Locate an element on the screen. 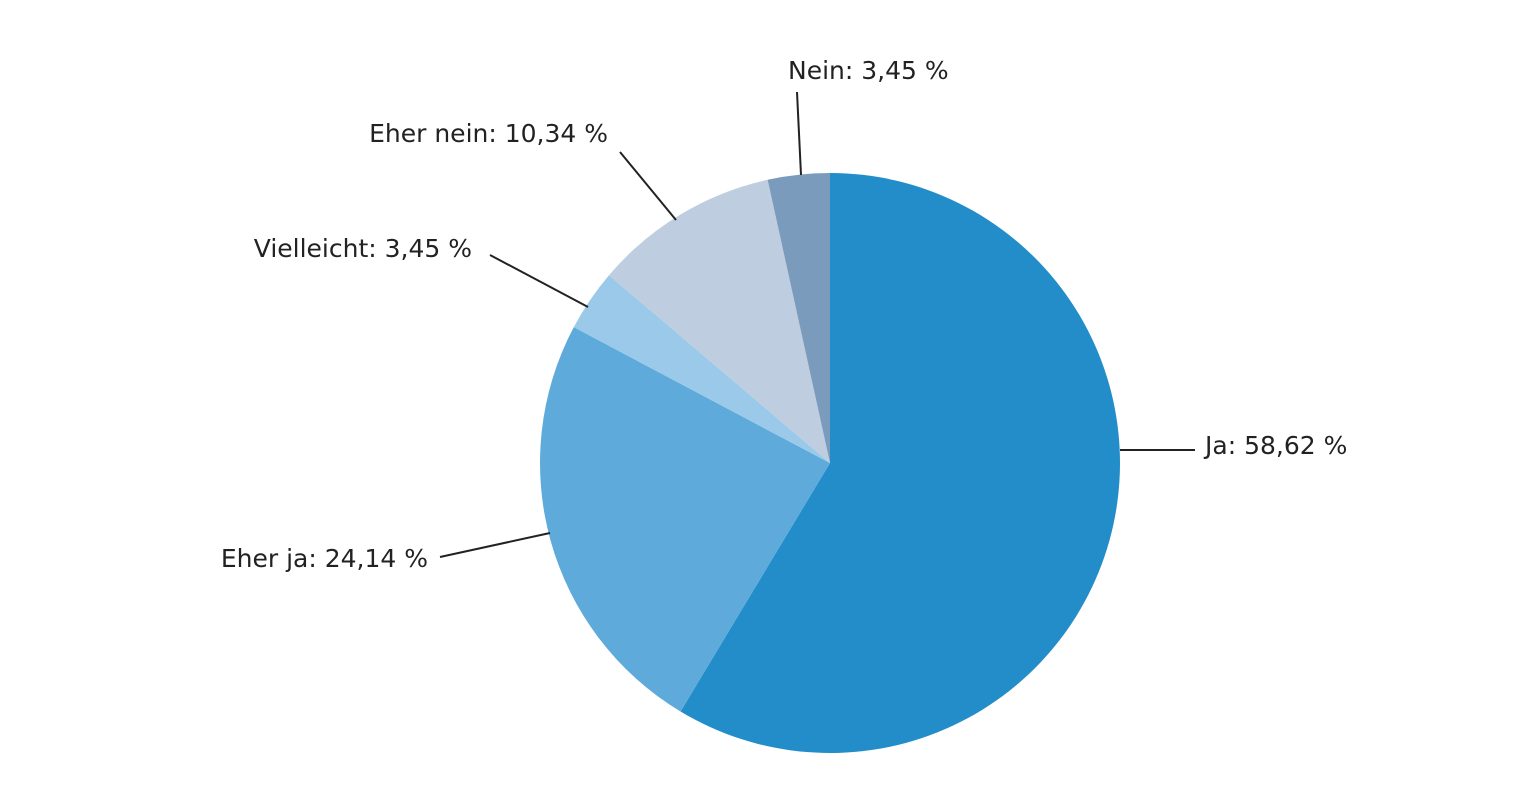  slice-label: Nein: 3,45 % is located at coordinates (868, 70).